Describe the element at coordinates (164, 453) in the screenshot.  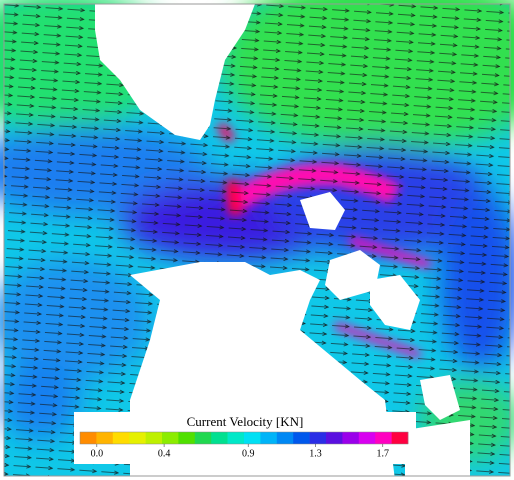
I see `colorbar-tick-label: 0.4` at that location.